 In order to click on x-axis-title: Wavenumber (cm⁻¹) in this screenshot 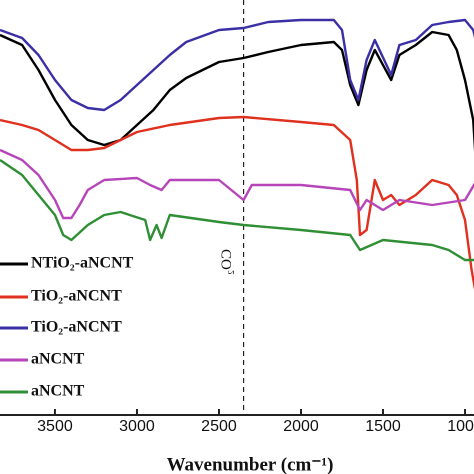, I will do `click(250, 464)`.